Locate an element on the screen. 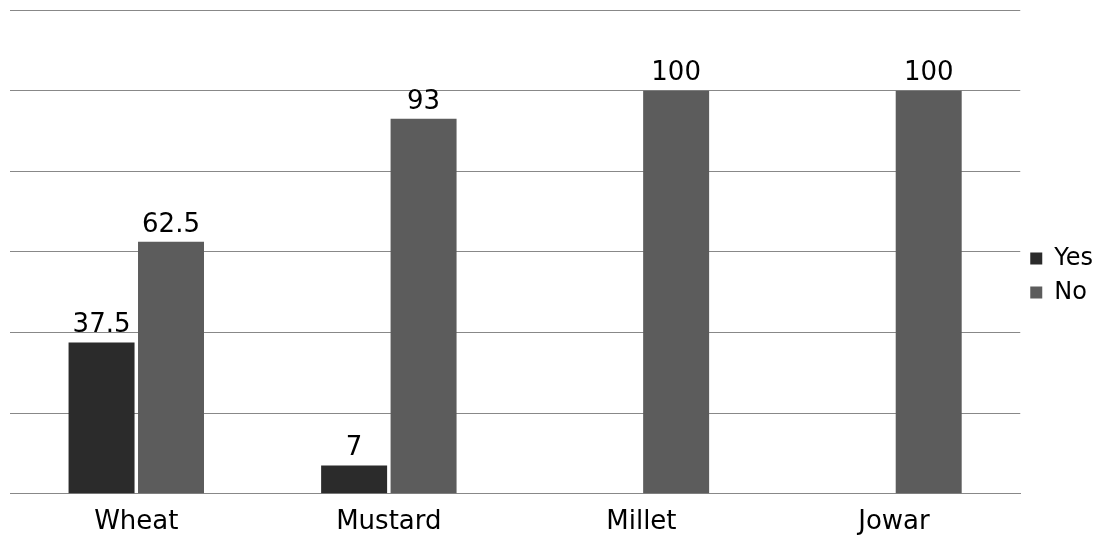 The image size is (1113, 541). data-label: 7 is located at coordinates (354, 446).